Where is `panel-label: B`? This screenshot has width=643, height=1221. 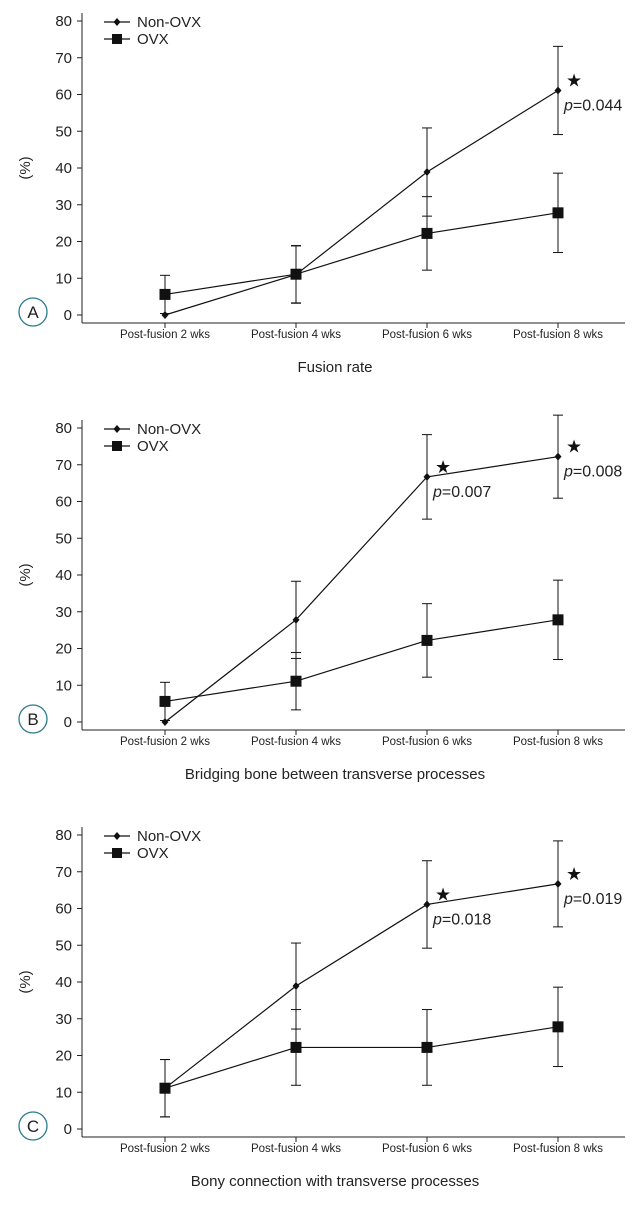 panel-label: B is located at coordinates (32, 719).